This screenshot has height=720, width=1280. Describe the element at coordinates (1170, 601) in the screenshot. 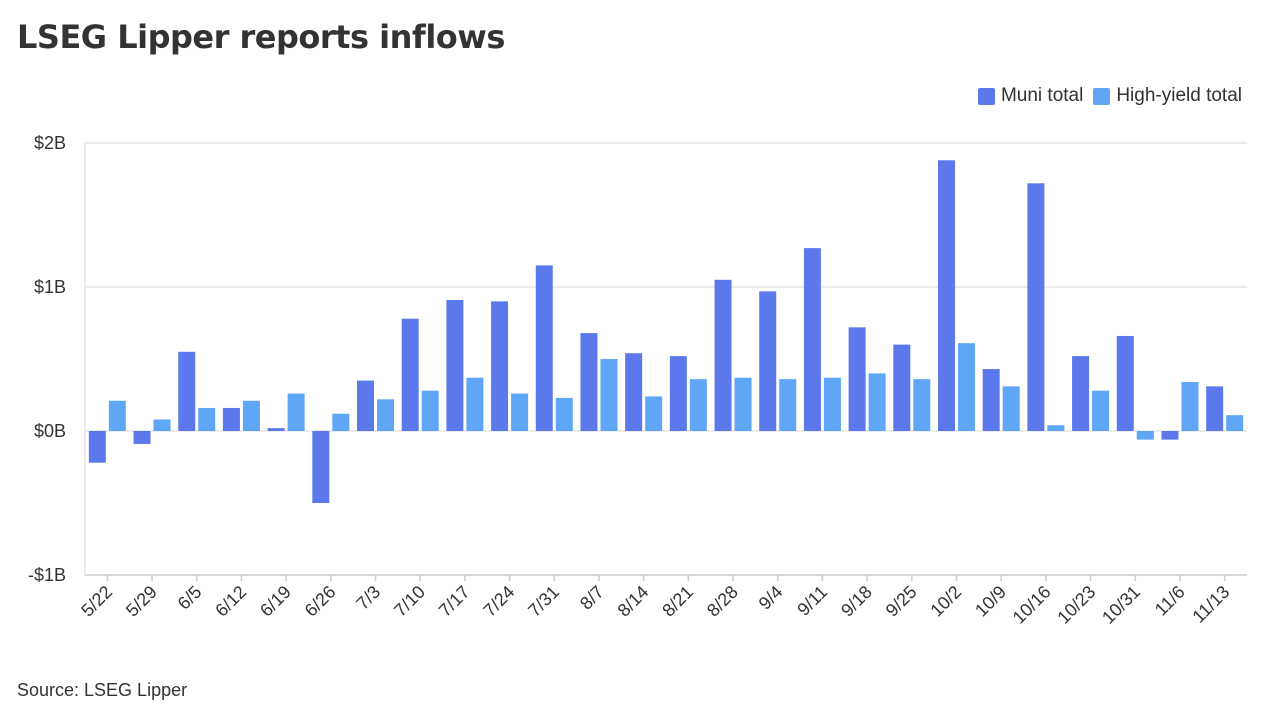

I see `x-tick-label: 11/6` at that location.